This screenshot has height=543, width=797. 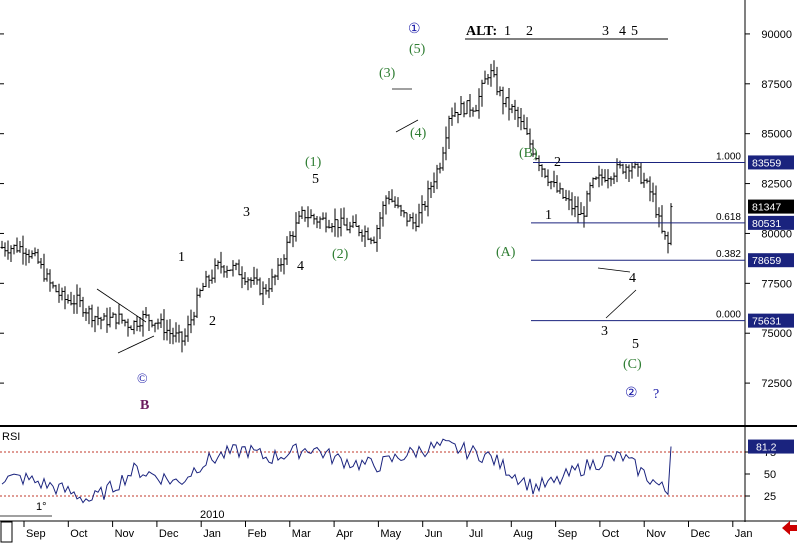 What do you see at coordinates (789, 528) in the screenshot?
I see `arrow-left-icon` at bounding box center [789, 528].